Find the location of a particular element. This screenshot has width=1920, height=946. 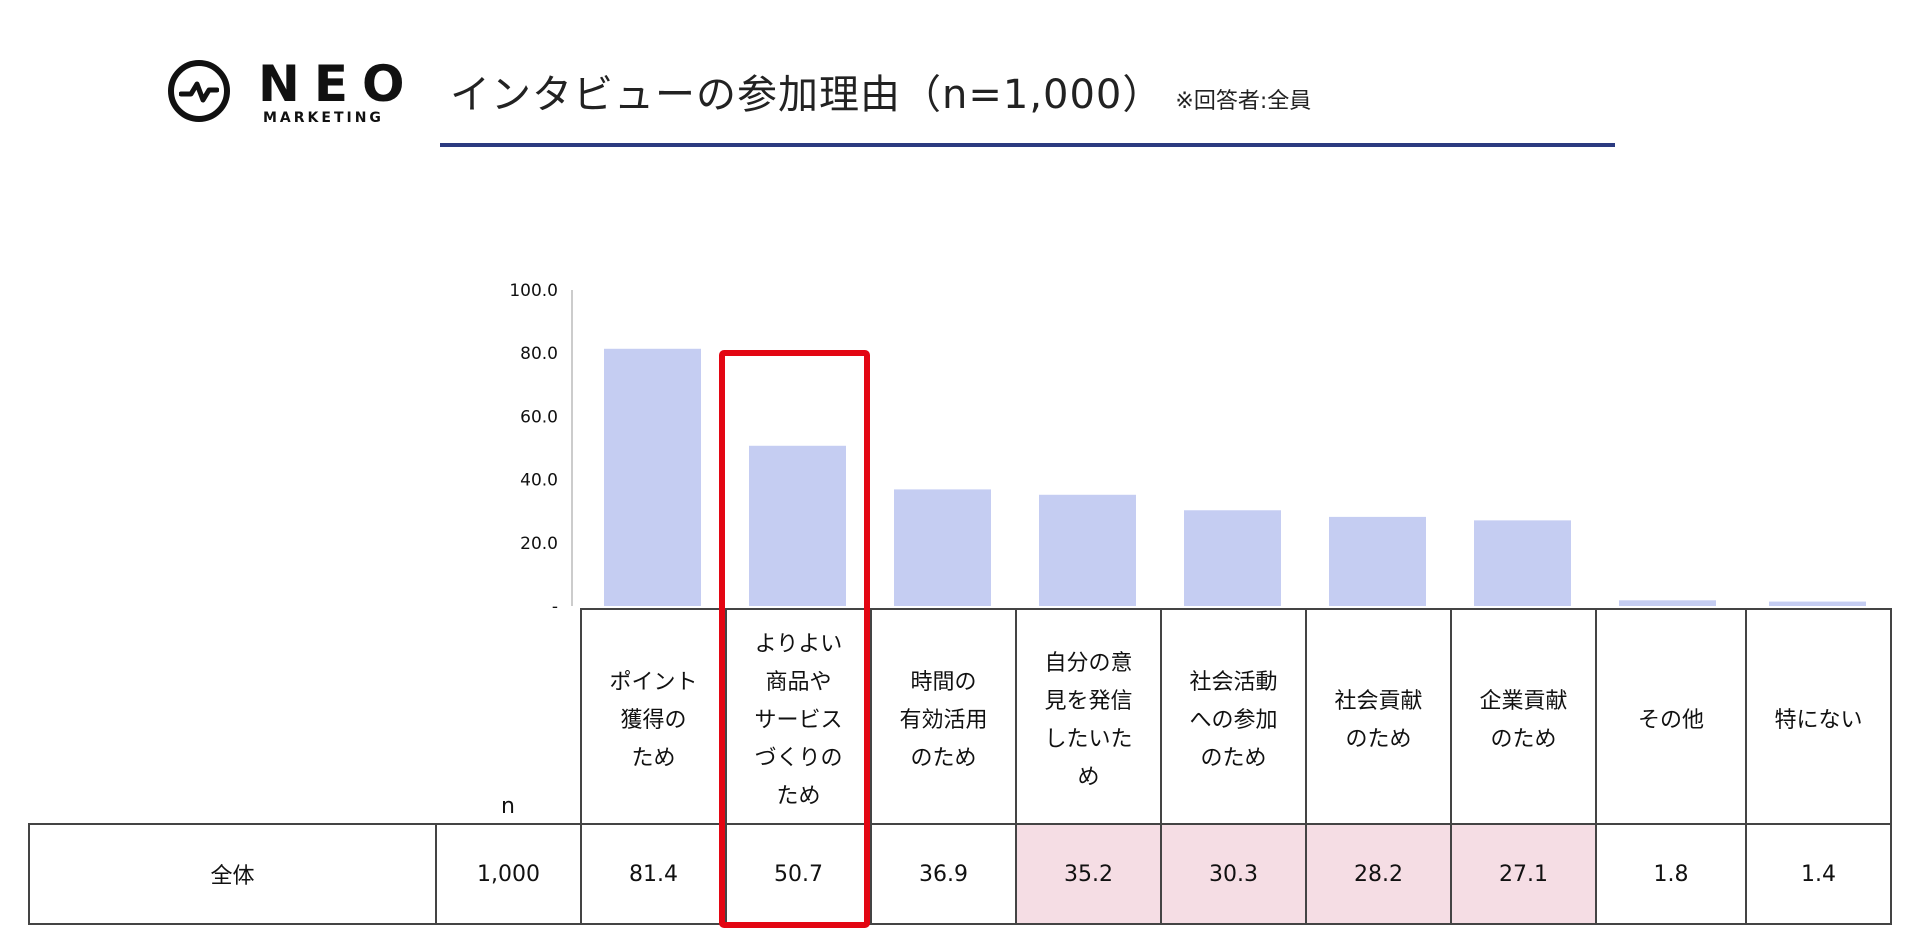

value-cell-4: 35.2 is located at coordinates (1088, 874).